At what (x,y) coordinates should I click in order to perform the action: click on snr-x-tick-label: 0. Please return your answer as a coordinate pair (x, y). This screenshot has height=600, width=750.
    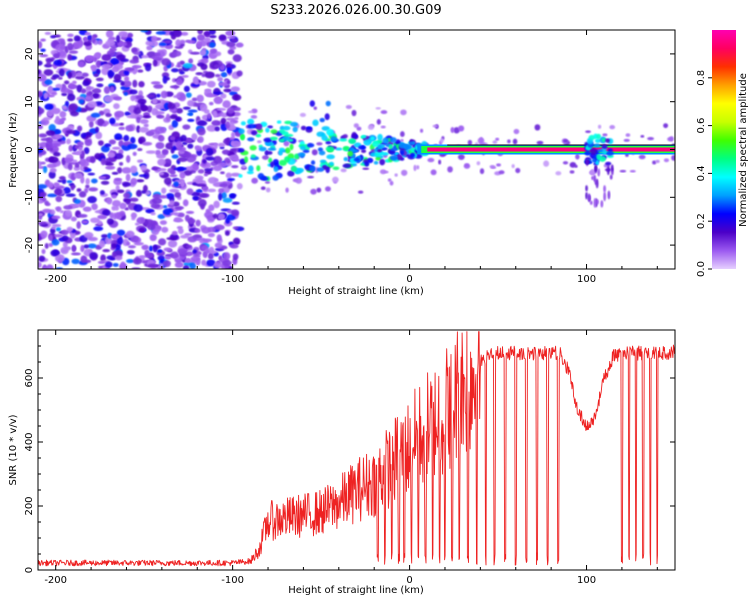
    Looking at the image, I should click on (409, 580).